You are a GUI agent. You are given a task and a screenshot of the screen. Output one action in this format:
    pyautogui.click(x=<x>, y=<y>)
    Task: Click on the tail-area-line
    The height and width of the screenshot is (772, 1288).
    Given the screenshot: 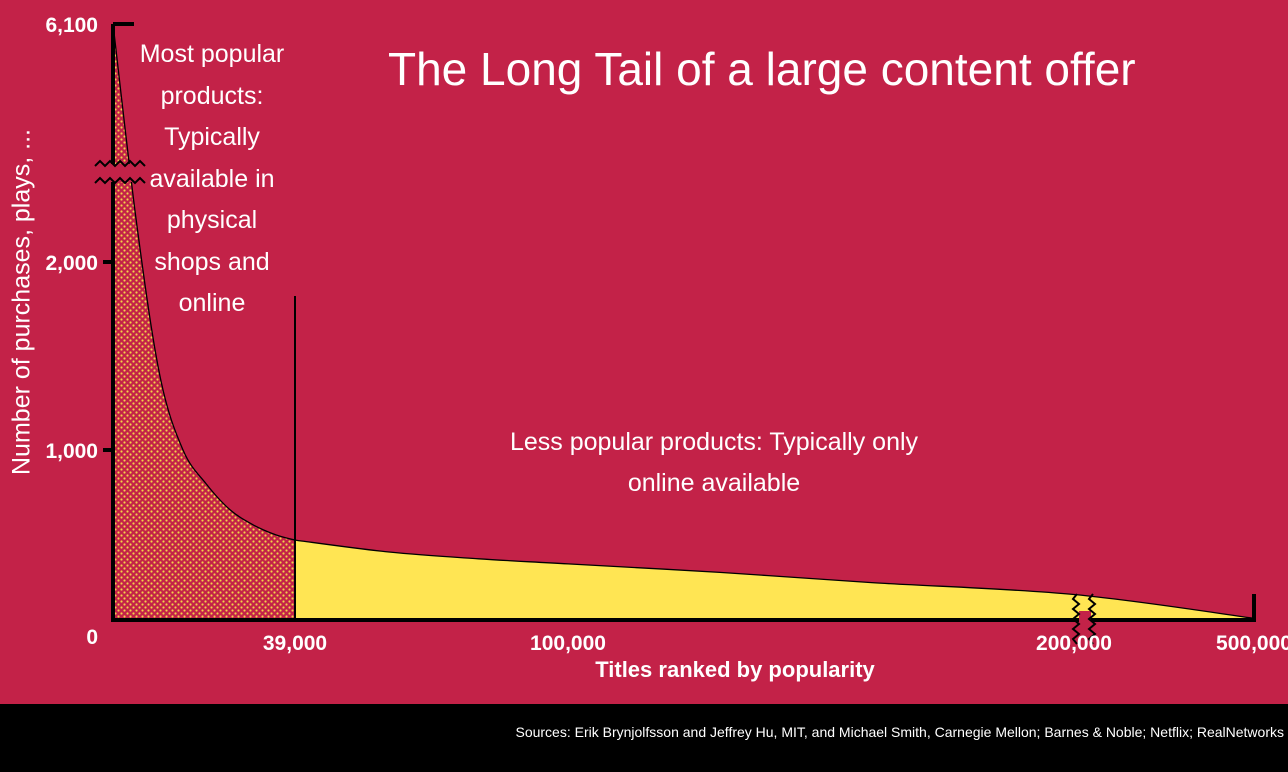 What is the action you would take?
    pyautogui.click(x=774, y=579)
    